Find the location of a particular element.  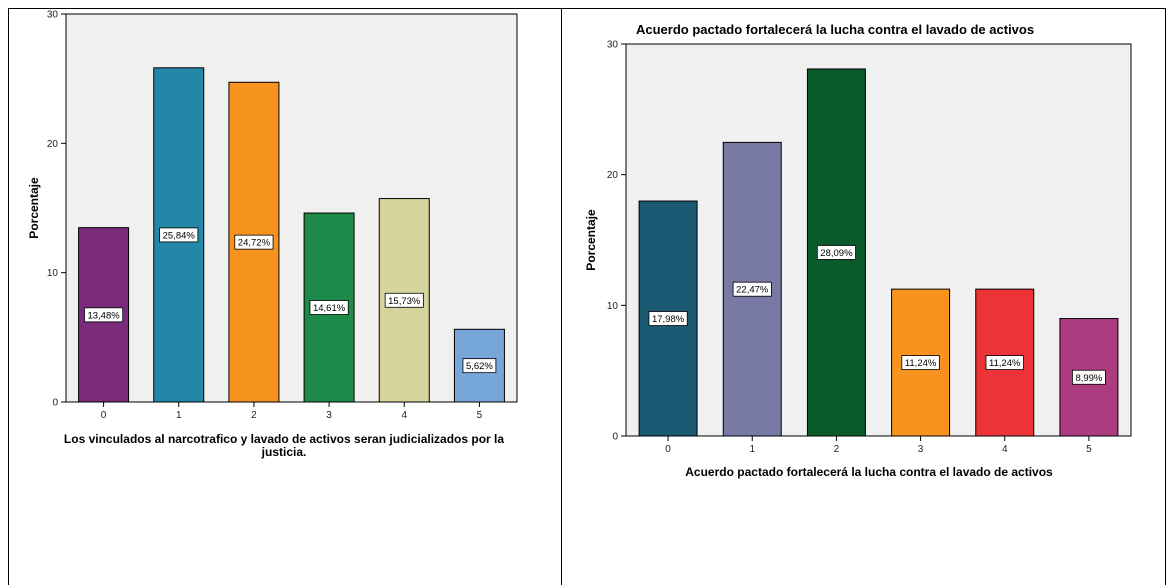

data-label-0: 13,48% is located at coordinates (104, 315).